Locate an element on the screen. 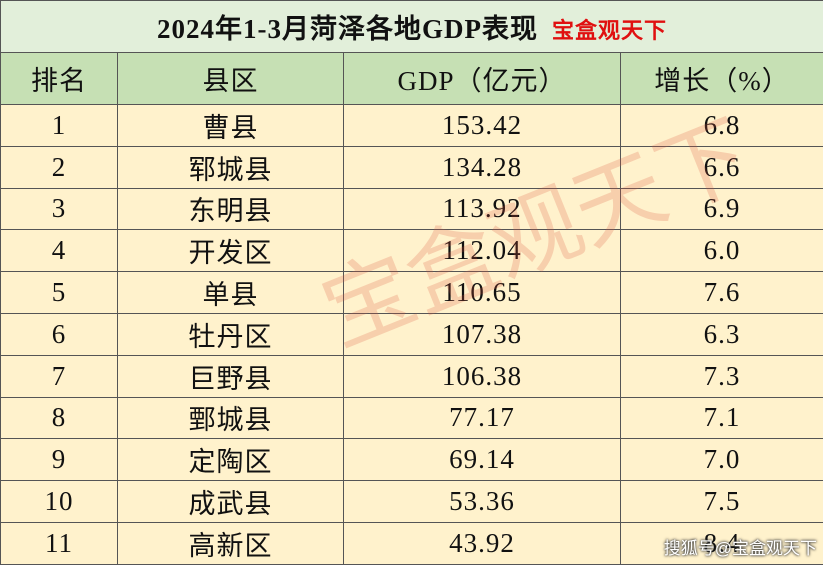 The width and height of the screenshot is (823, 565). table-cell: 8.4 is located at coordinates (721, 543).